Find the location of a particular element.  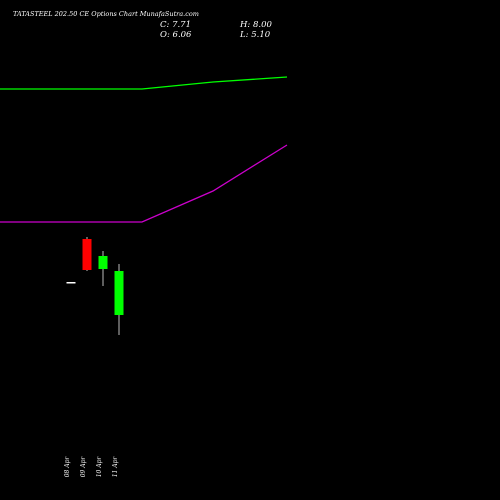

x-tick-label: 11 Apr is located at coordinates (115, 467).